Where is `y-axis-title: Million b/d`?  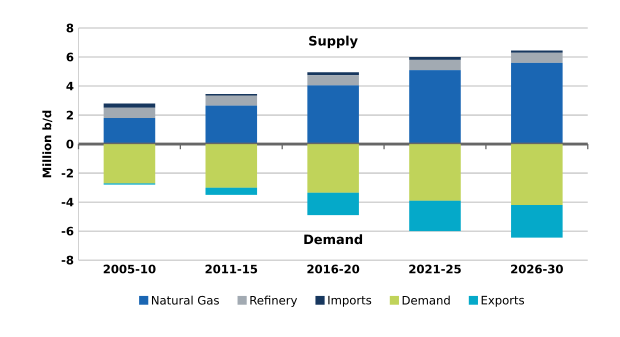
y-axis-title: Million b/d is located at coordinates (47, 144).